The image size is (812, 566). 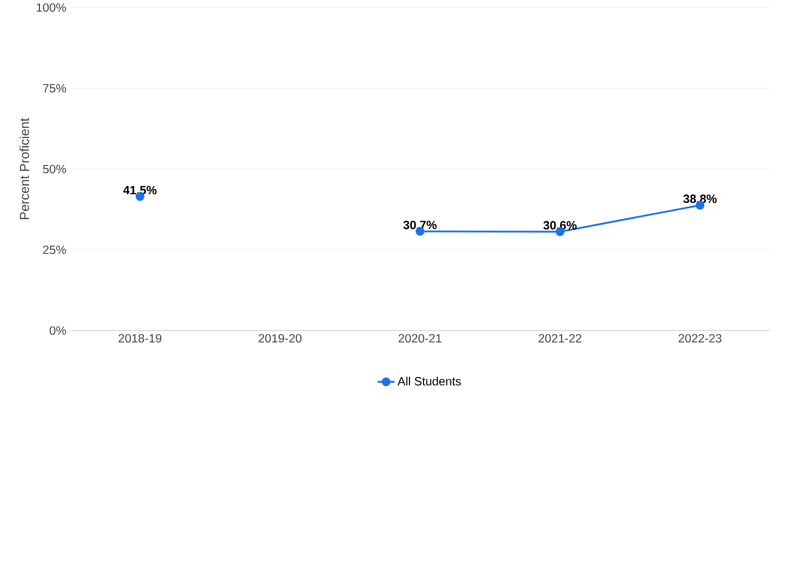 I want to click on x-tick-label: 2019-20, so click(x=280, y=338).